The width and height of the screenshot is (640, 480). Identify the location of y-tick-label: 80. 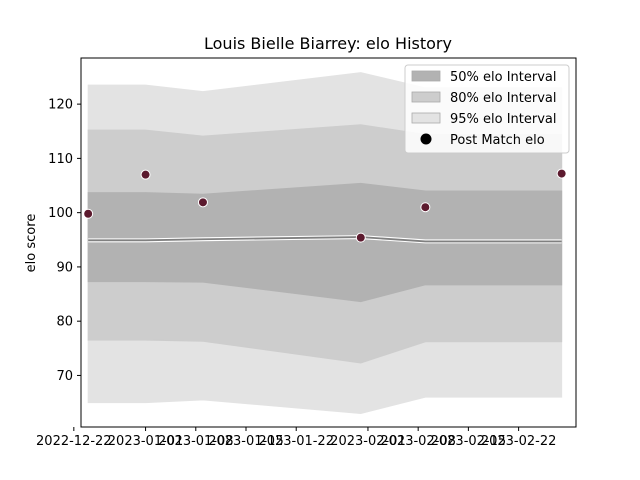
(64, 322).